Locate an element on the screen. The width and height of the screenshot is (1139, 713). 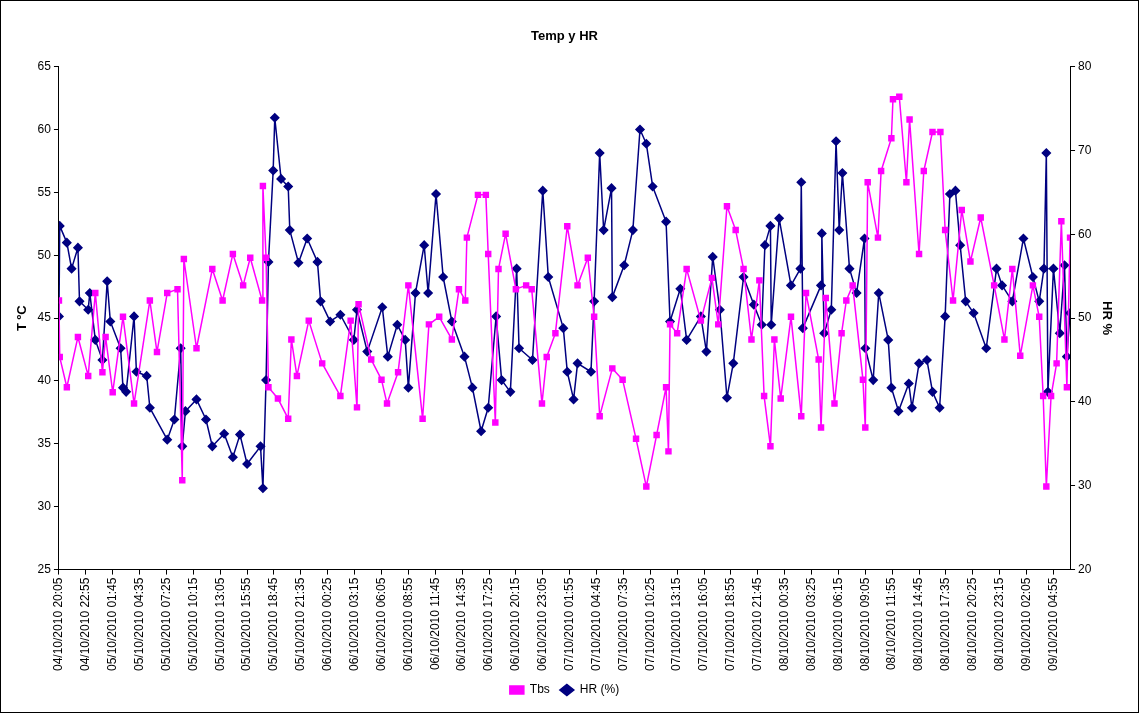
legend-label: HR (%) is located at coordinates (599, 689).